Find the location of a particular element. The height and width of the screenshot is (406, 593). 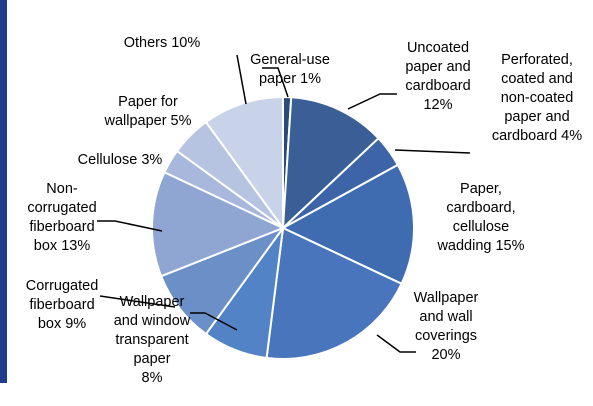

slice-label-line: Cellulose 3% is located at coordinates (120, 160).